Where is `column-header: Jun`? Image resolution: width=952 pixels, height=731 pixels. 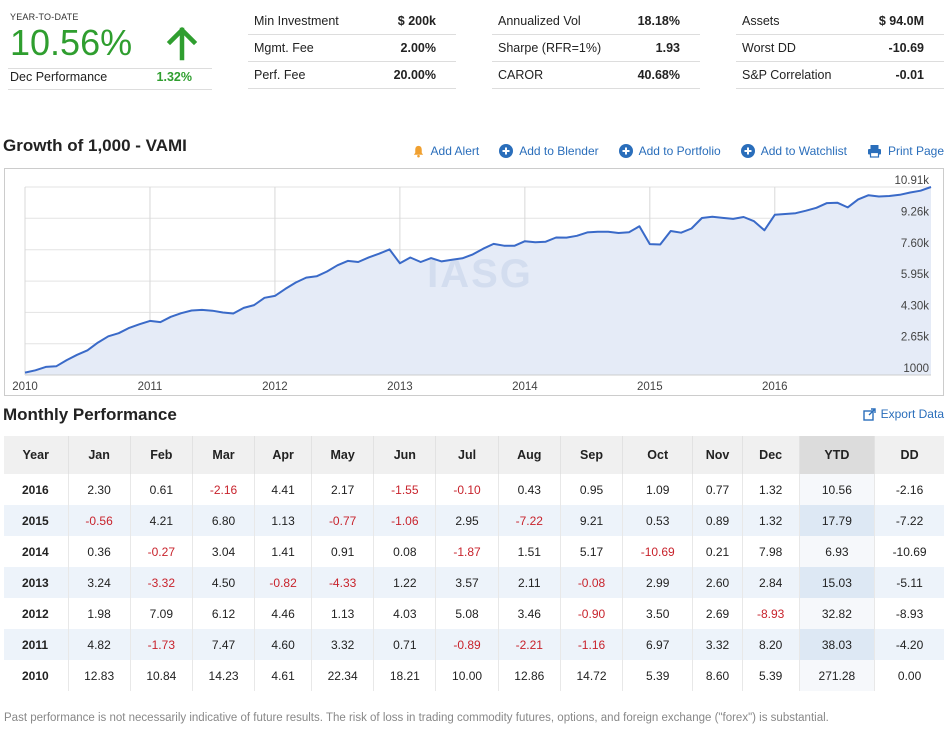
column-header: Jun is located at coordinates (405, 455).